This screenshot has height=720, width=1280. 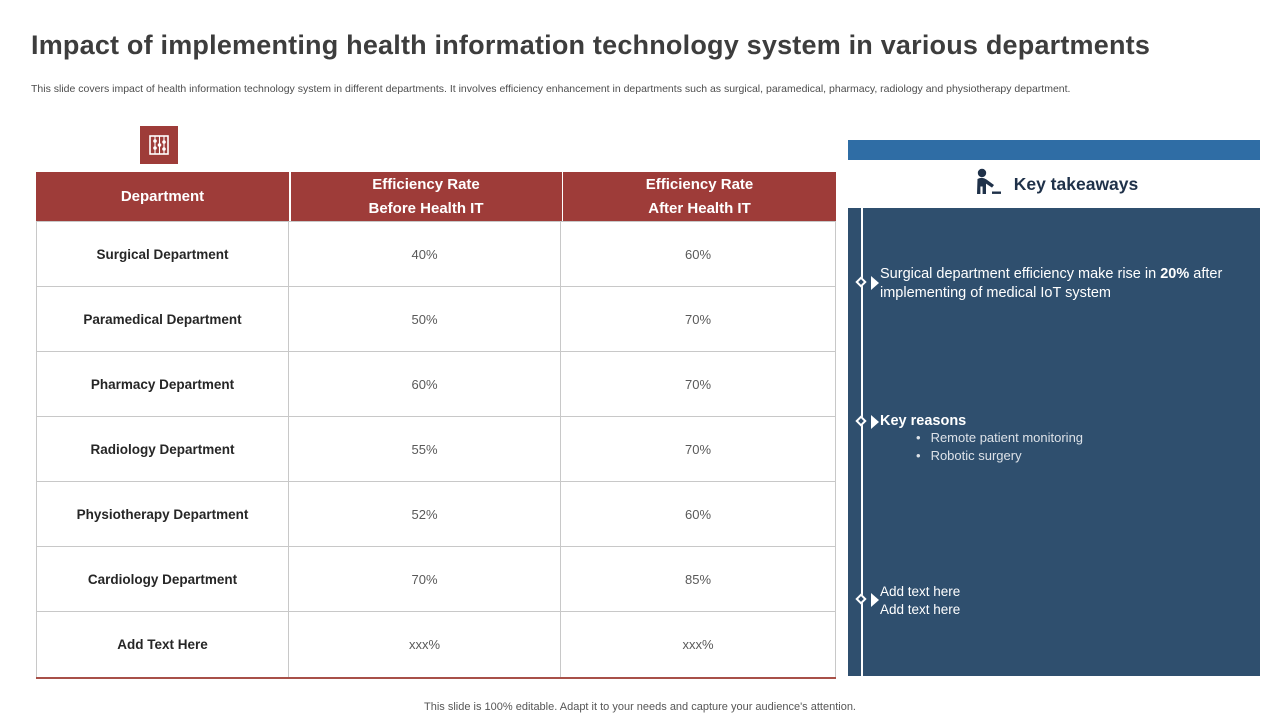 I want to click on table-row: Cardiology Department 70% 85%, so click(x=436, y=579).